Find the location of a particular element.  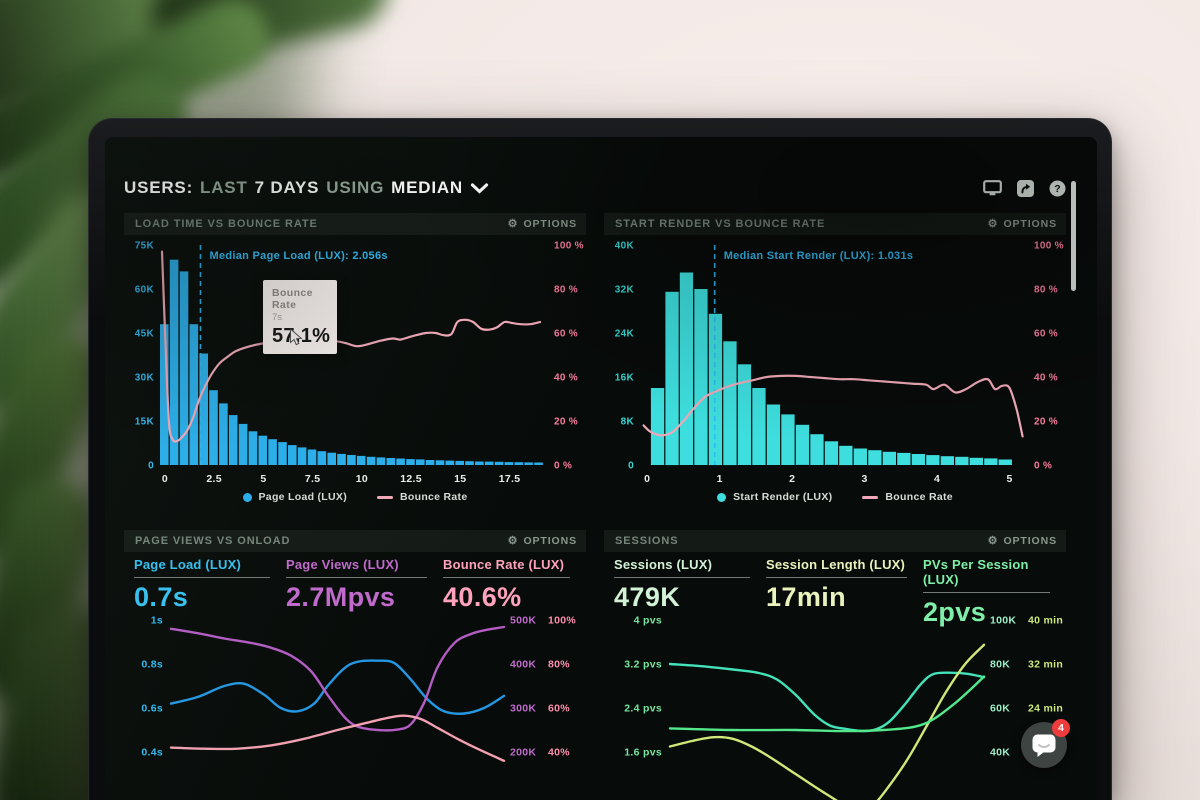

svg-text: 2 is located at coordinates (792, 479).